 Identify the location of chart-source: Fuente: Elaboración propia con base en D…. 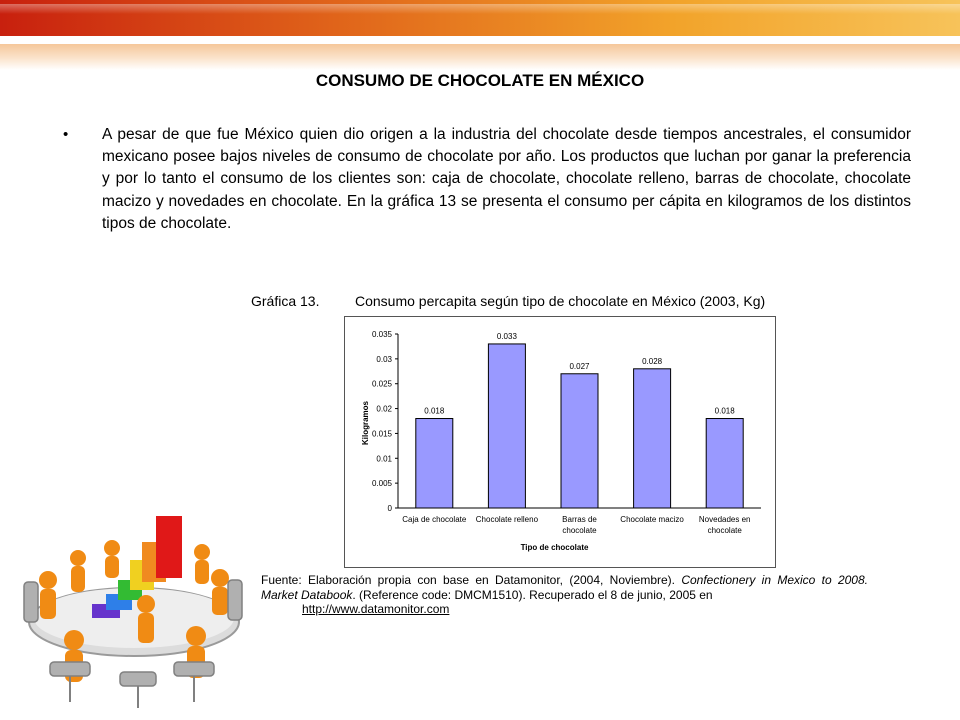
(564, 595).